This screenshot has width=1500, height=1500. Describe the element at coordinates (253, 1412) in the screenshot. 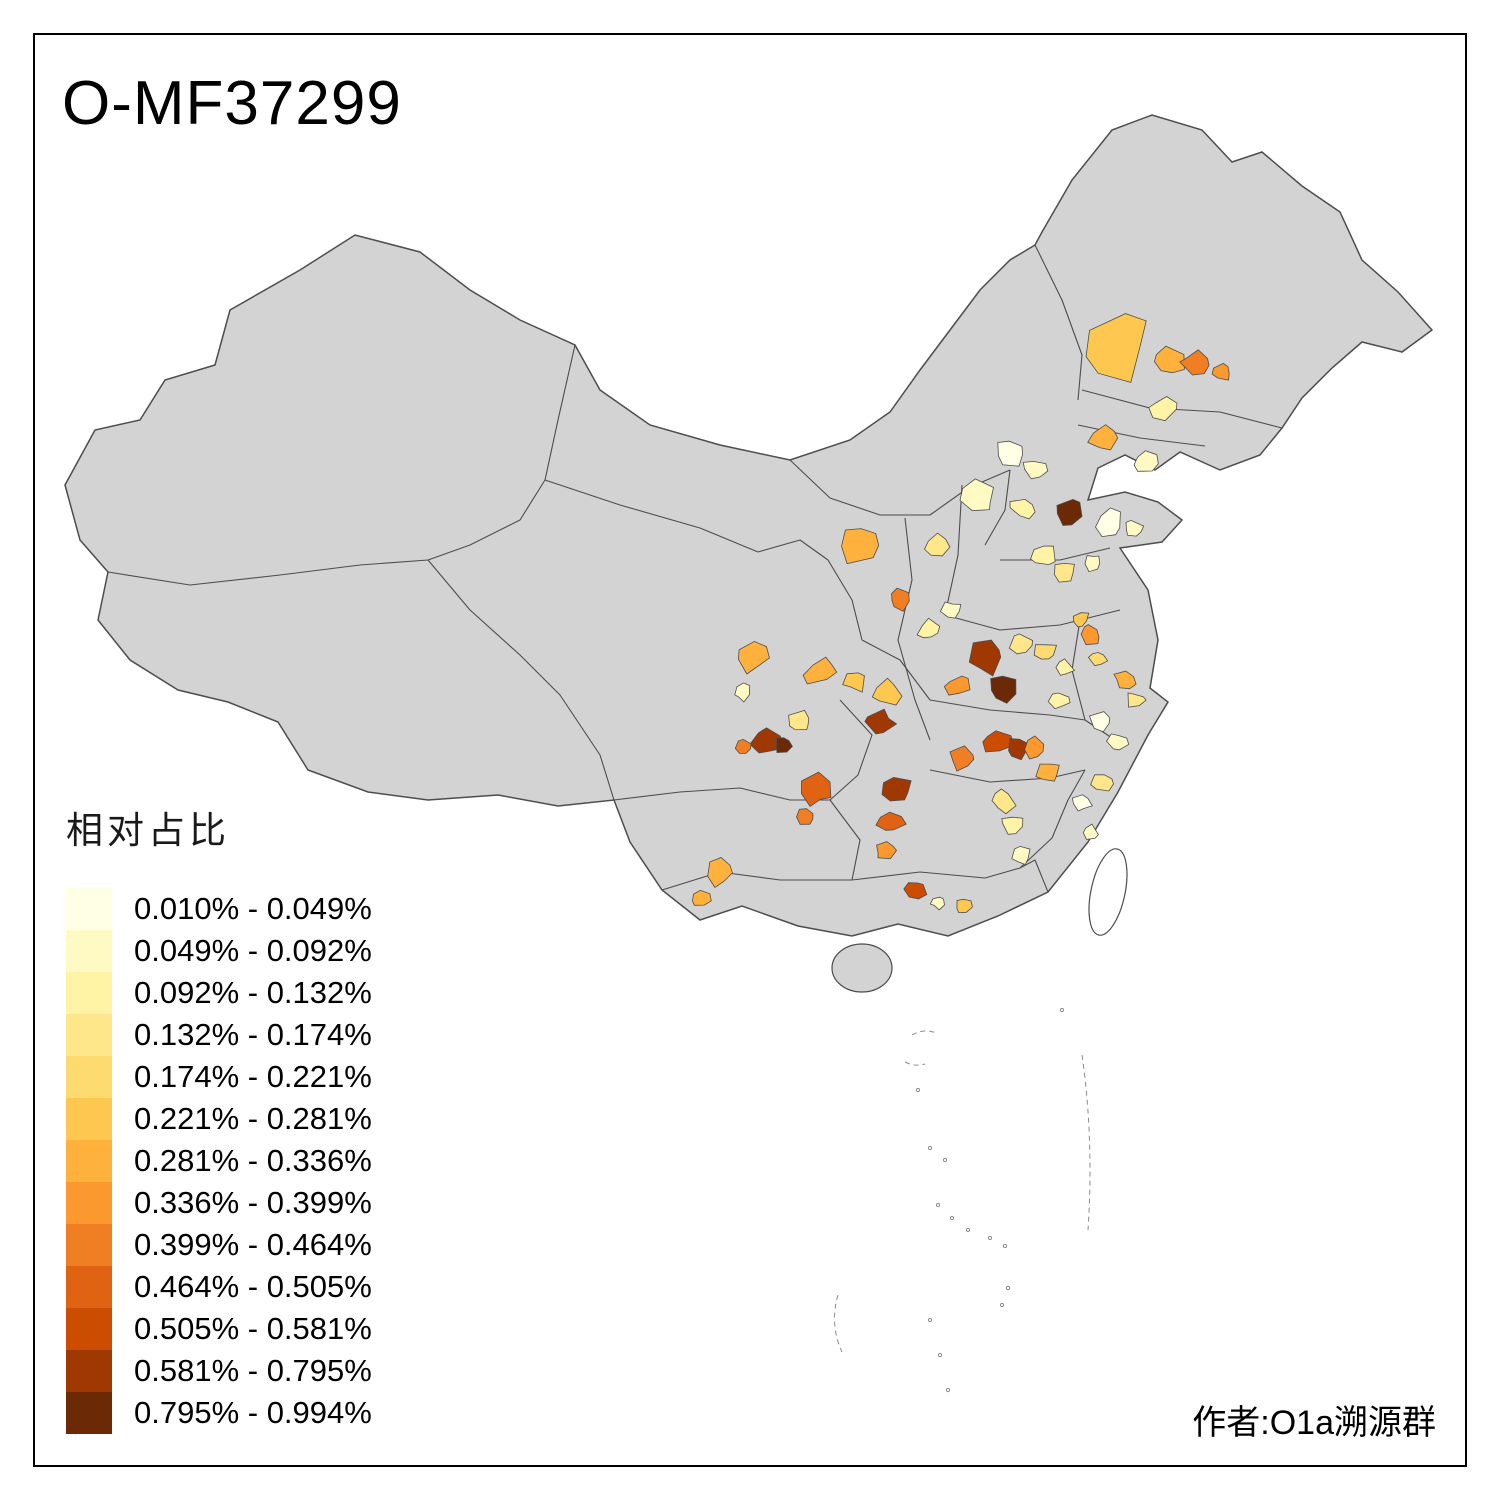

I see `legend-label: 0.795% - 0.994%` at that location.